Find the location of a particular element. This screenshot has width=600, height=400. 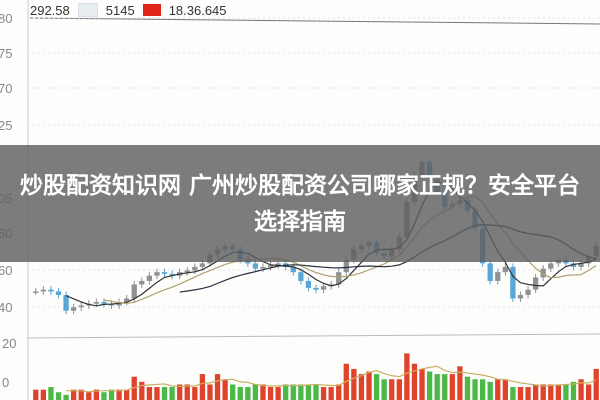

legend-value: 292.58 is located at coordinates (50, 10).